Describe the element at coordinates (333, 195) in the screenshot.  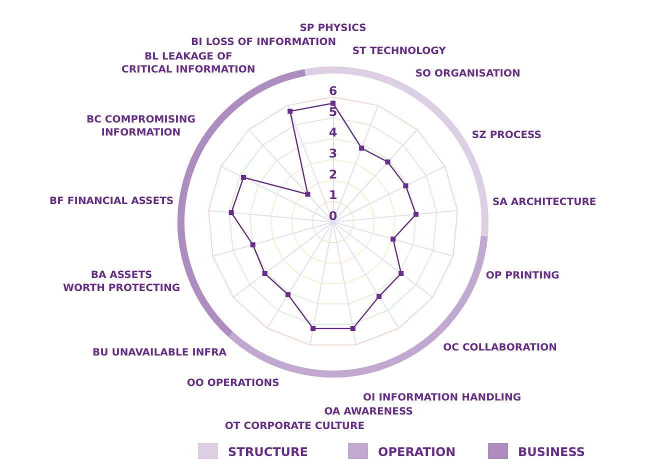
I see `y-tick-label: 1` at that location.